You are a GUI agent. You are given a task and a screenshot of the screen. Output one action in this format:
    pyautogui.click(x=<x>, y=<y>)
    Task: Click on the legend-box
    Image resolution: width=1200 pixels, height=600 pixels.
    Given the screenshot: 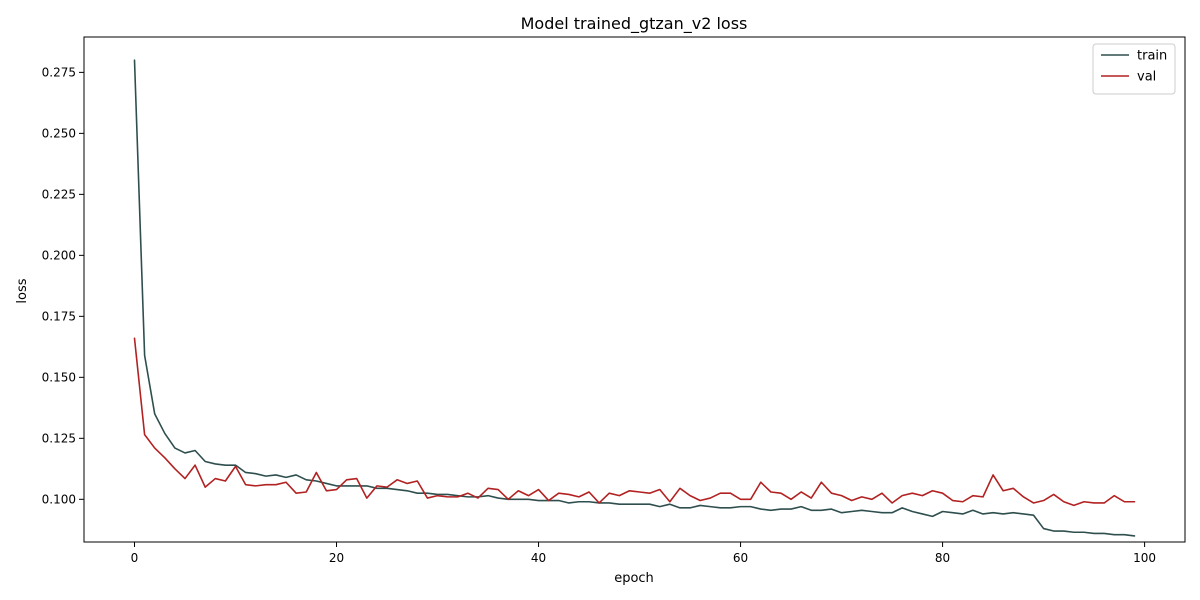 What is the action you would take?
    pyautogui.click(x=1134, y=69)
    